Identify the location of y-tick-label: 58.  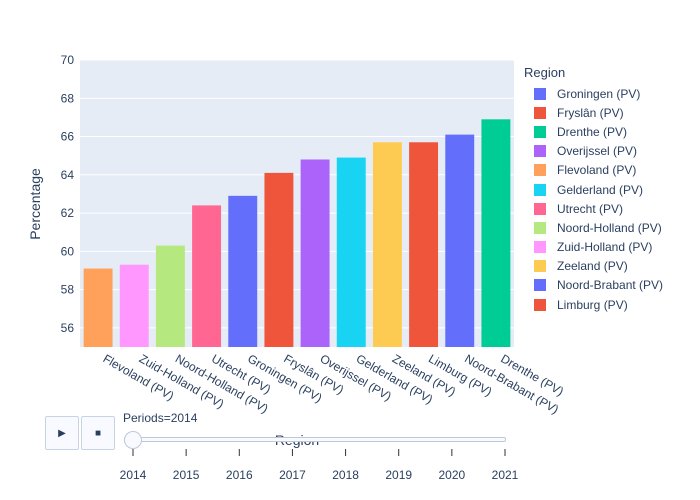
(68, 290).